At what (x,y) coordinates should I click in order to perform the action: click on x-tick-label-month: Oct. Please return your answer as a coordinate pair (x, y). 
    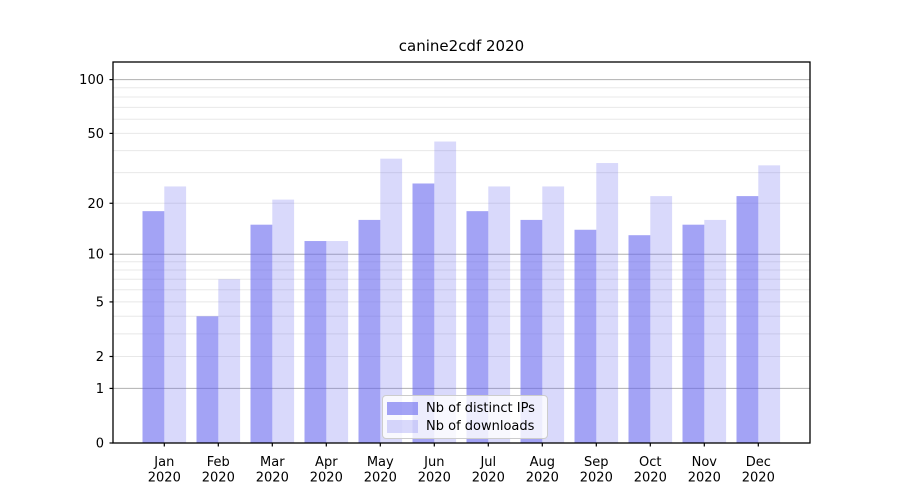
    Looking at the image, I should click on (650, 462).